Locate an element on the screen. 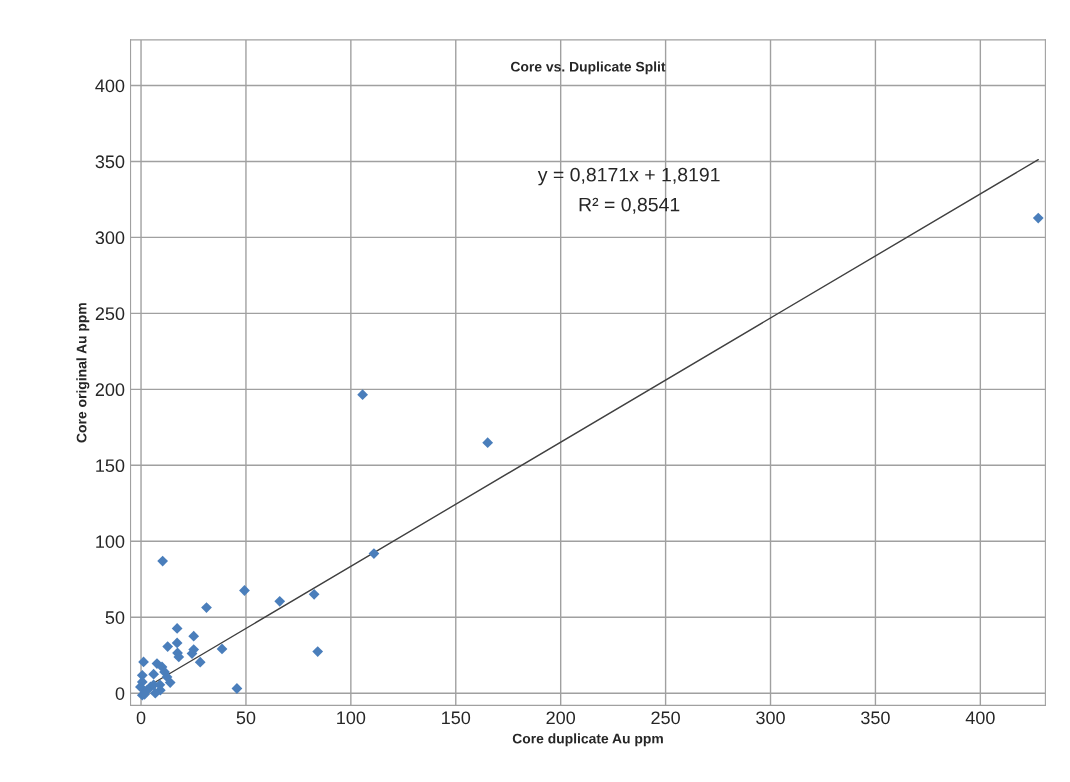 Image resolution: width=1070 pixels, height=782 pixels. x-tick-label: 50 is located at coordinates (246, 718).